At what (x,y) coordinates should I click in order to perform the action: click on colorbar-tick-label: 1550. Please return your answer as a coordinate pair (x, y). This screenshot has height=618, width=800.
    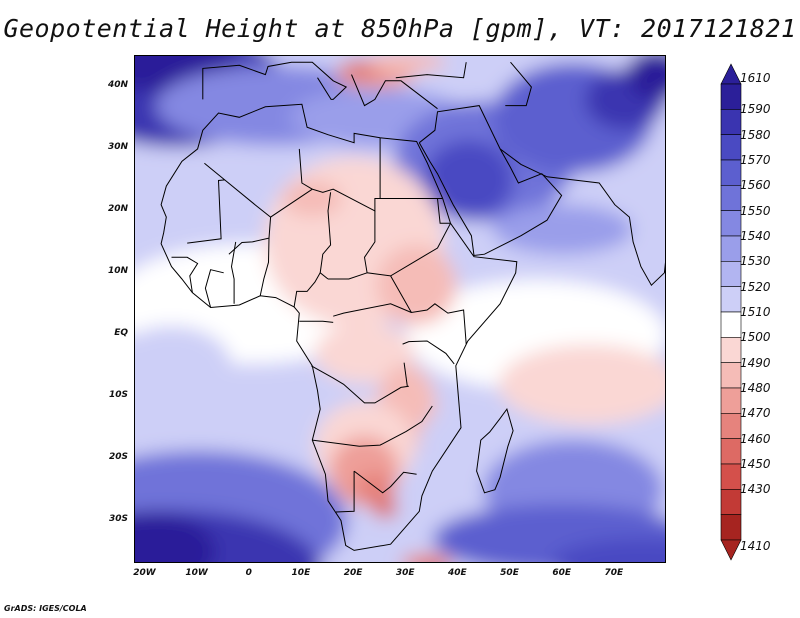
    Looking at the image, I should click on (755, 210).